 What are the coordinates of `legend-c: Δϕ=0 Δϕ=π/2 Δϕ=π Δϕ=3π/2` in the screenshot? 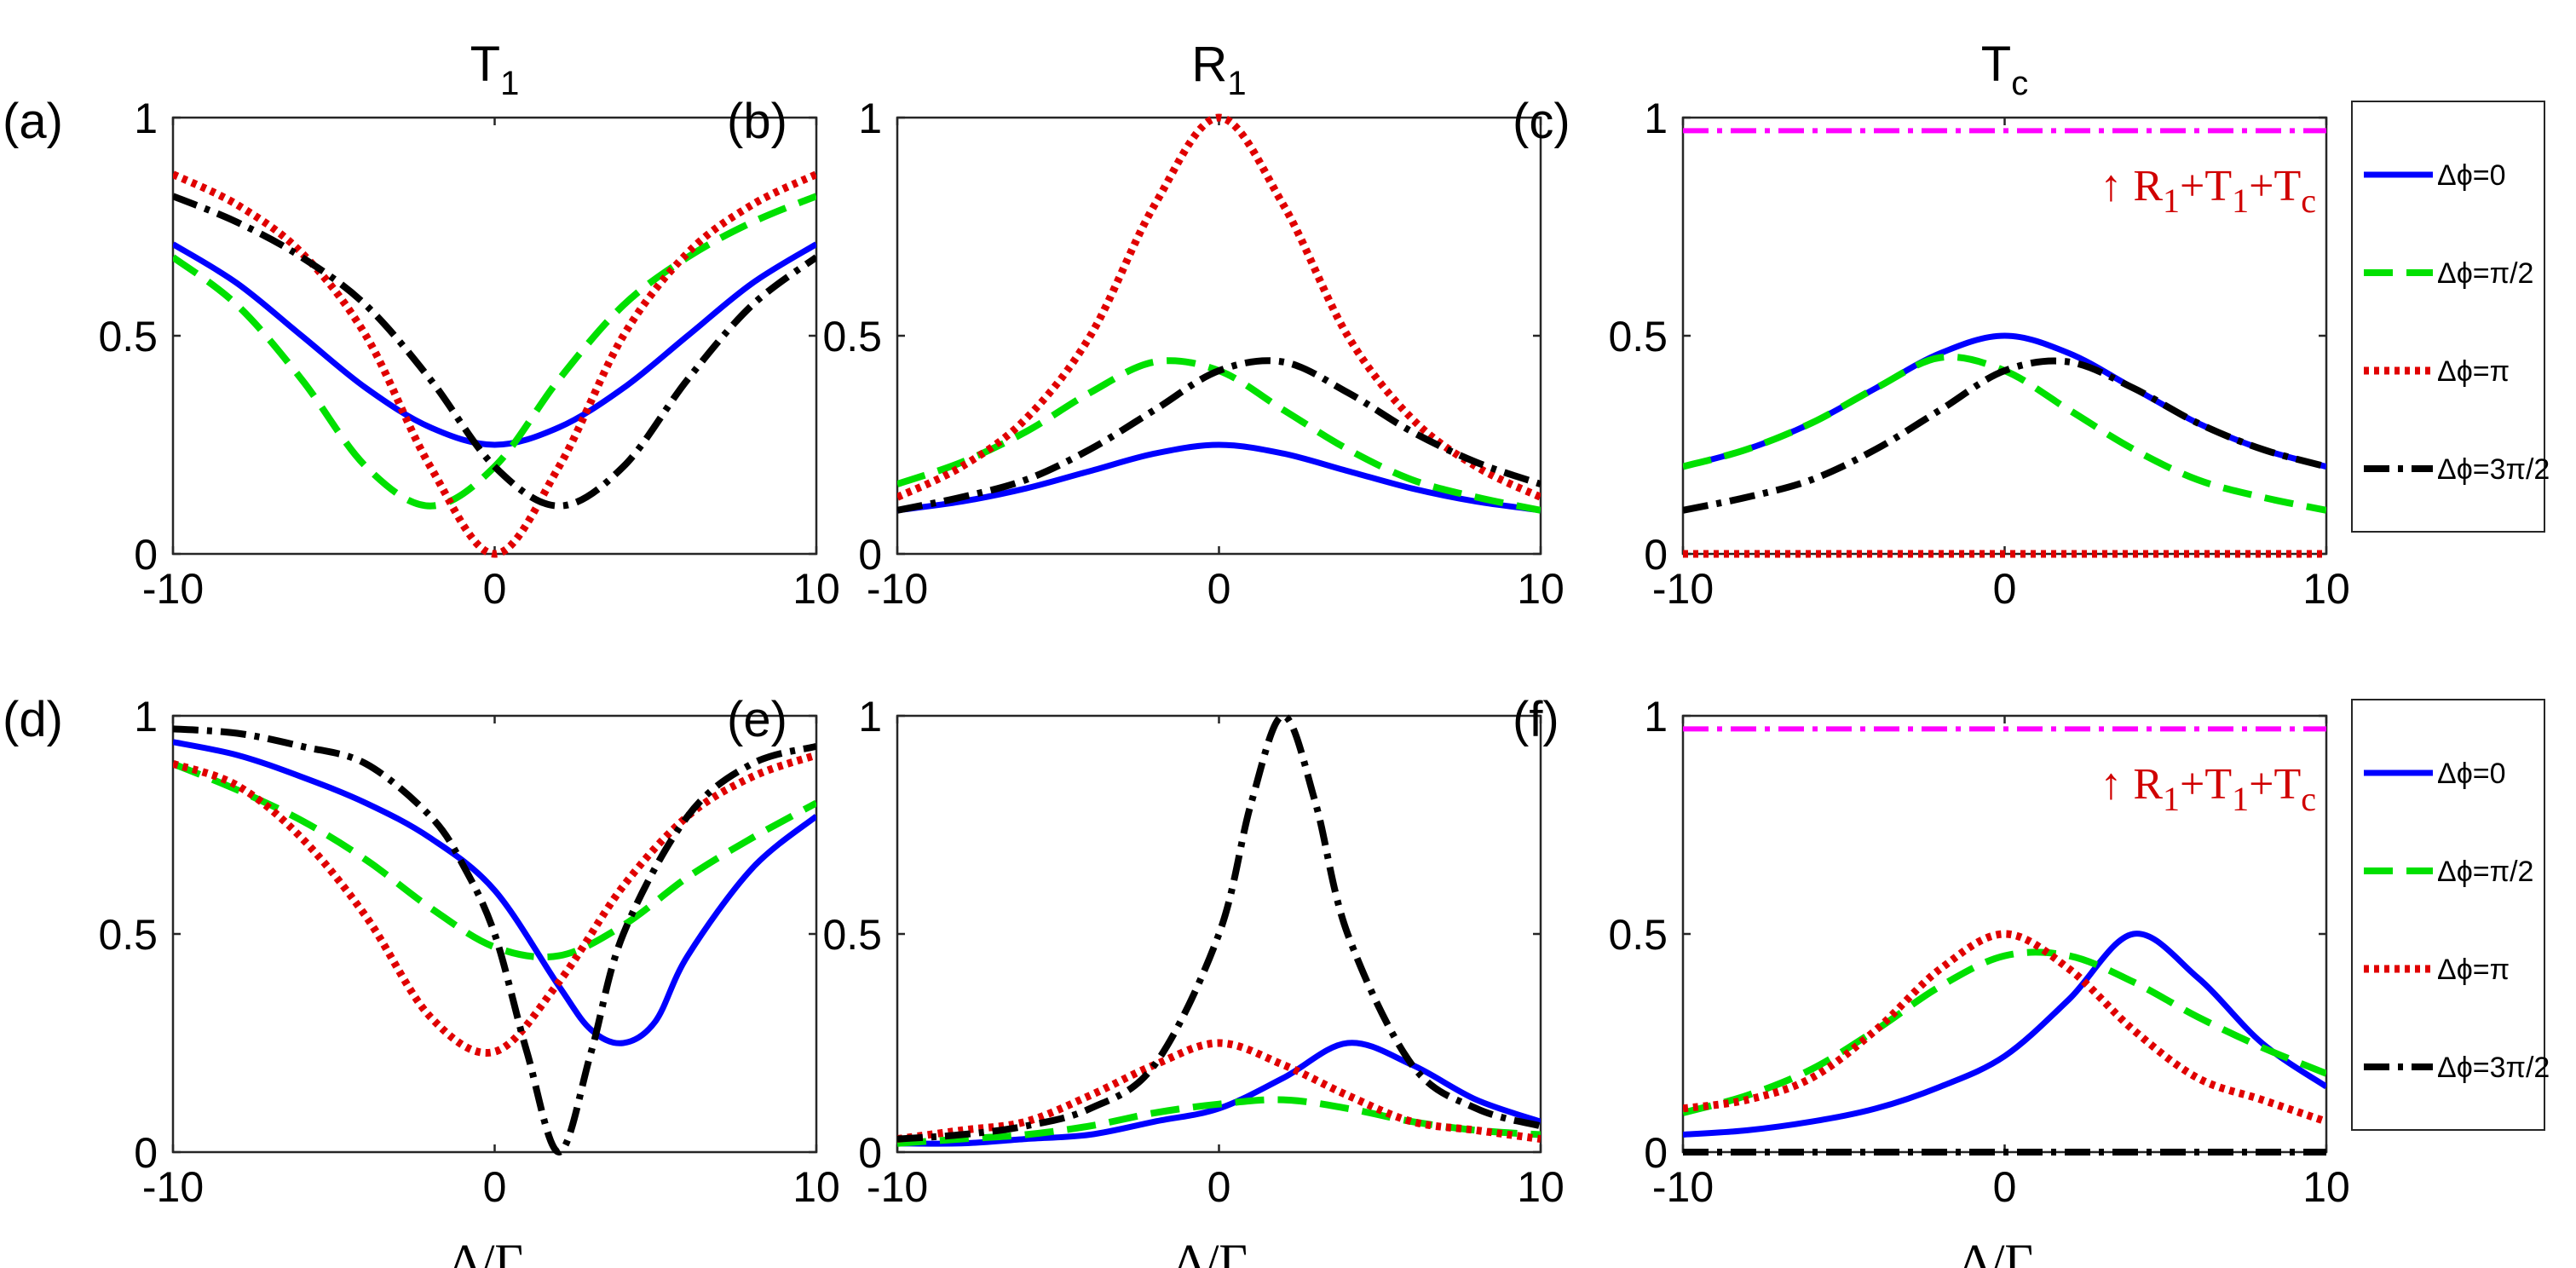 It's located at (2450, 317).